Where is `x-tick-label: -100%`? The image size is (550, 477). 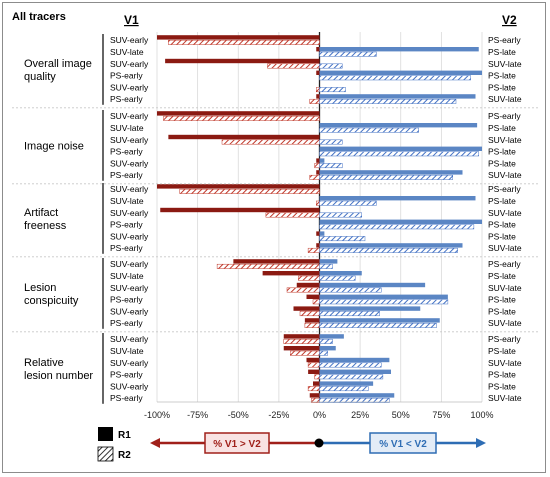
x-tick-label: -100% is located at coordinates (157, 415).